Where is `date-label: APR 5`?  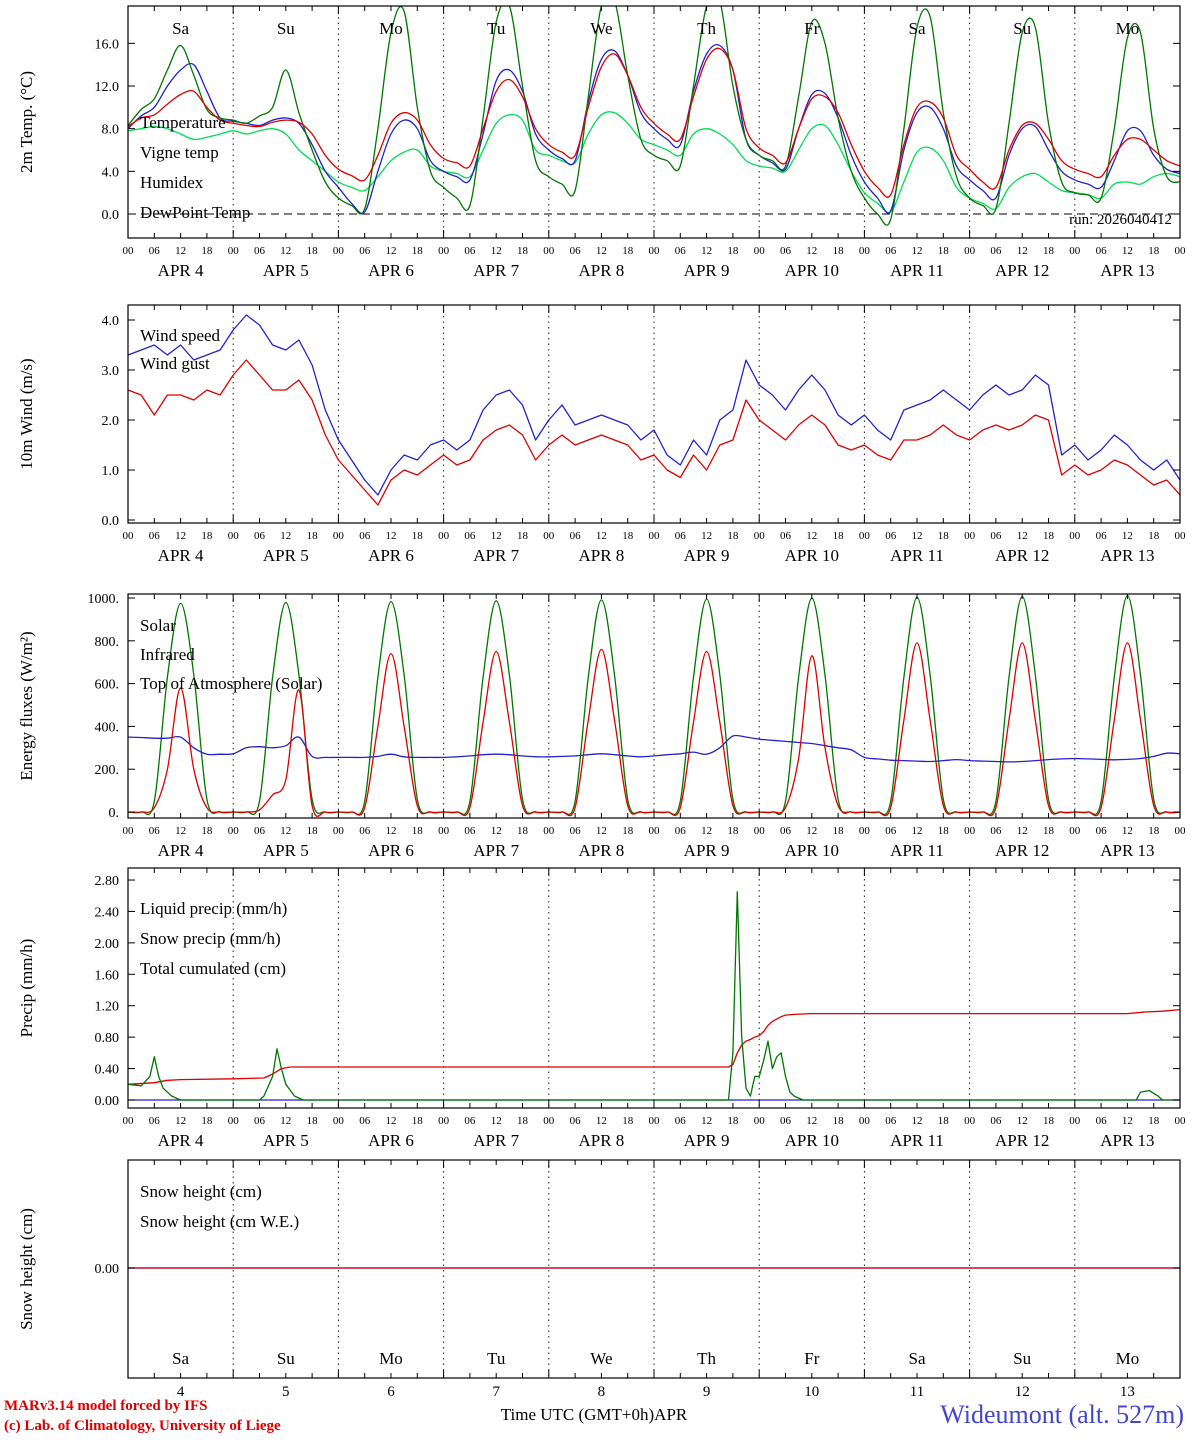 date-label: APR 5 is located at coordinates (286, 555).